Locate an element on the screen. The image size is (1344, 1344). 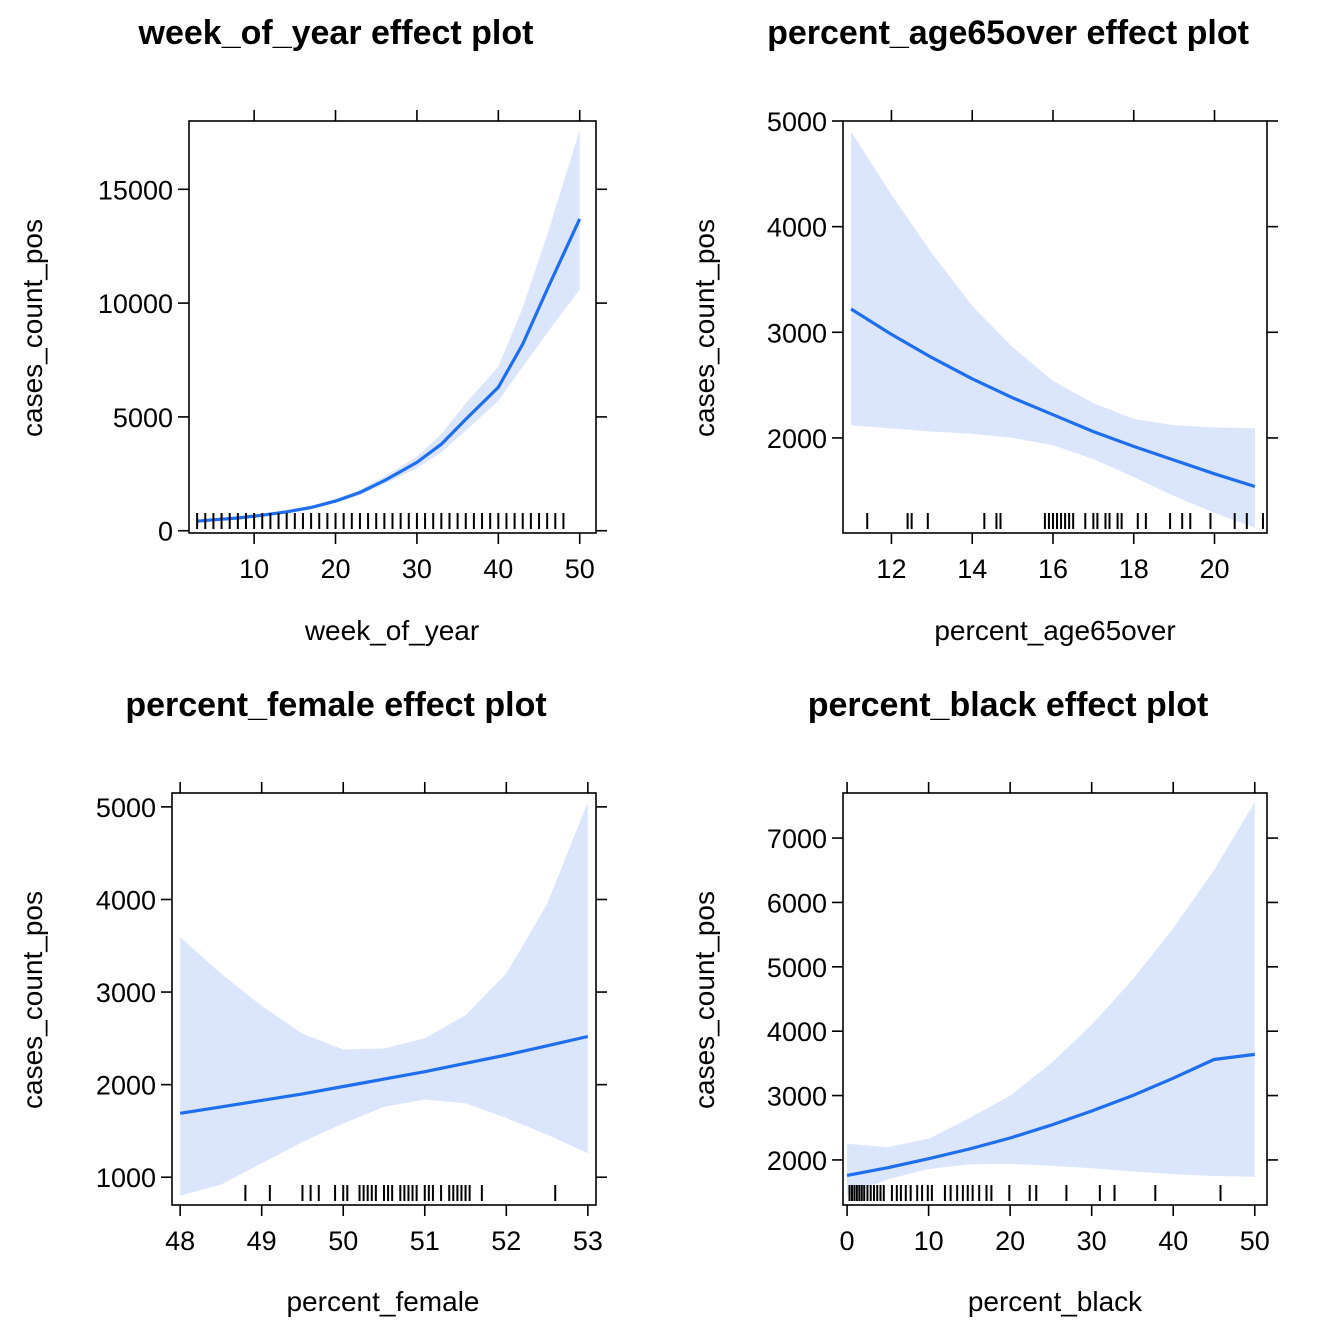
panel-1-y-axis-label: cases_count_pos is located at coordinates (32, 328).